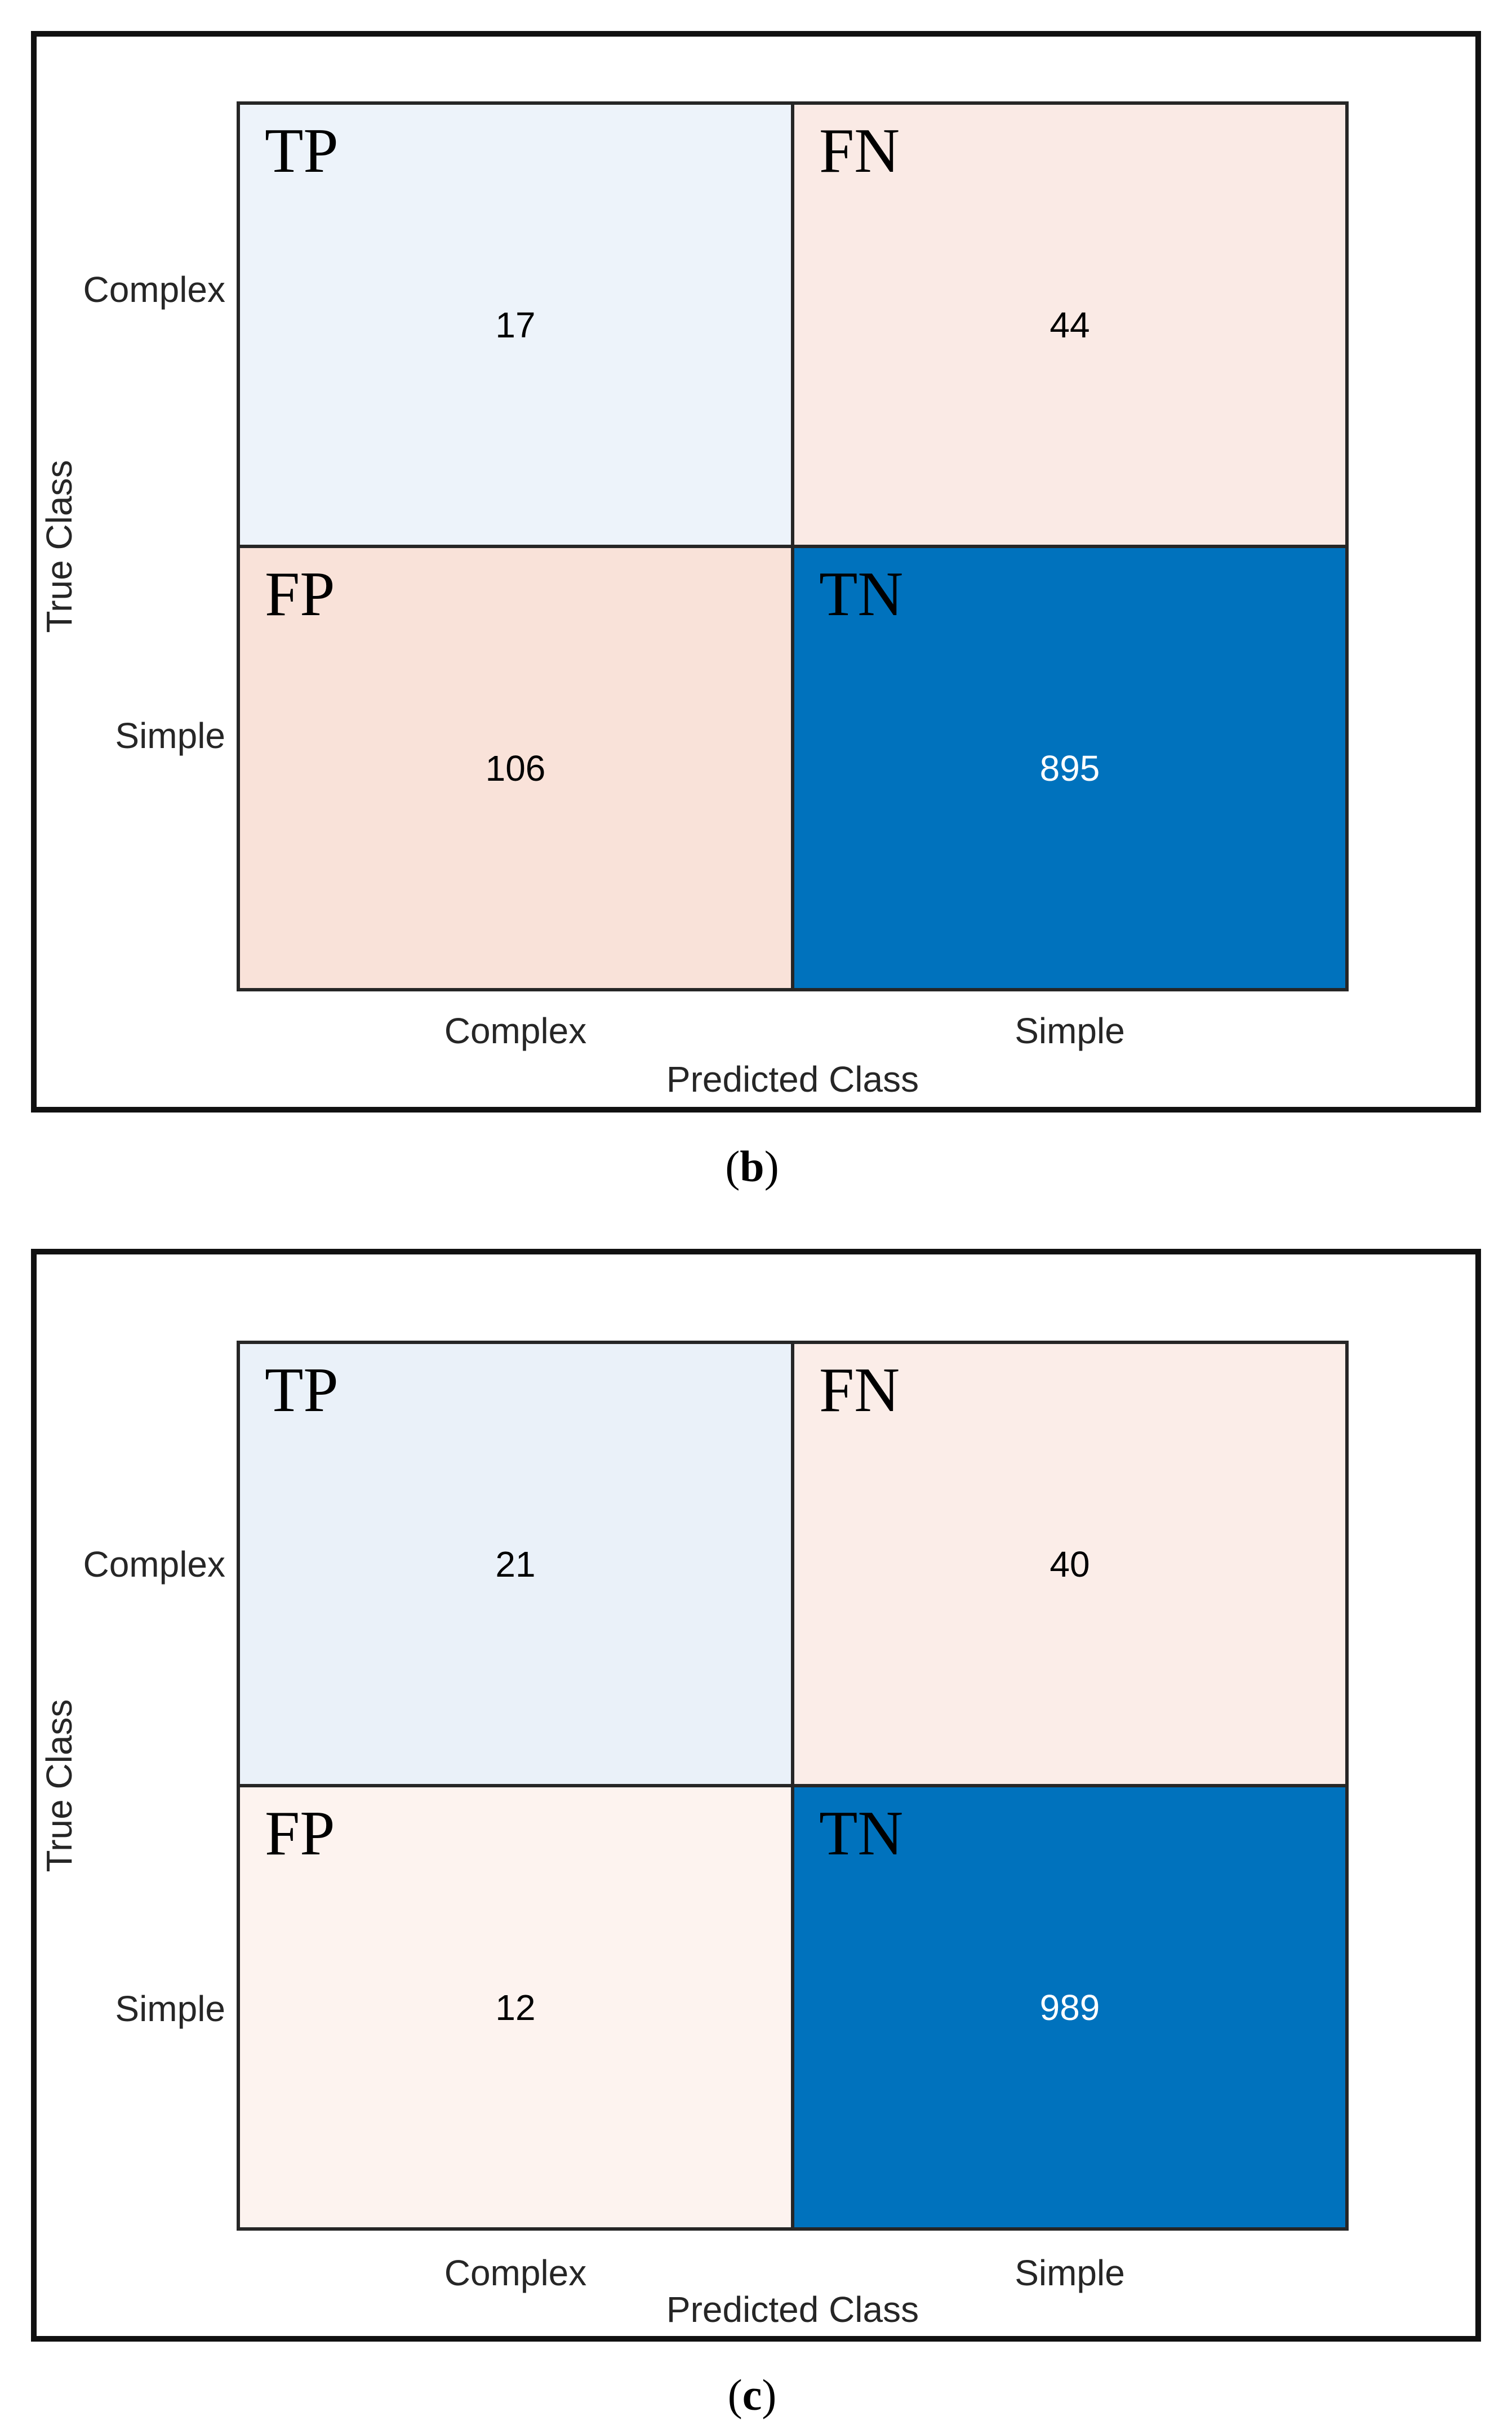 This screenshot has width=1512, height=2434. I want to click on cell-value-fn-c: 40, so click(1069, 1564).